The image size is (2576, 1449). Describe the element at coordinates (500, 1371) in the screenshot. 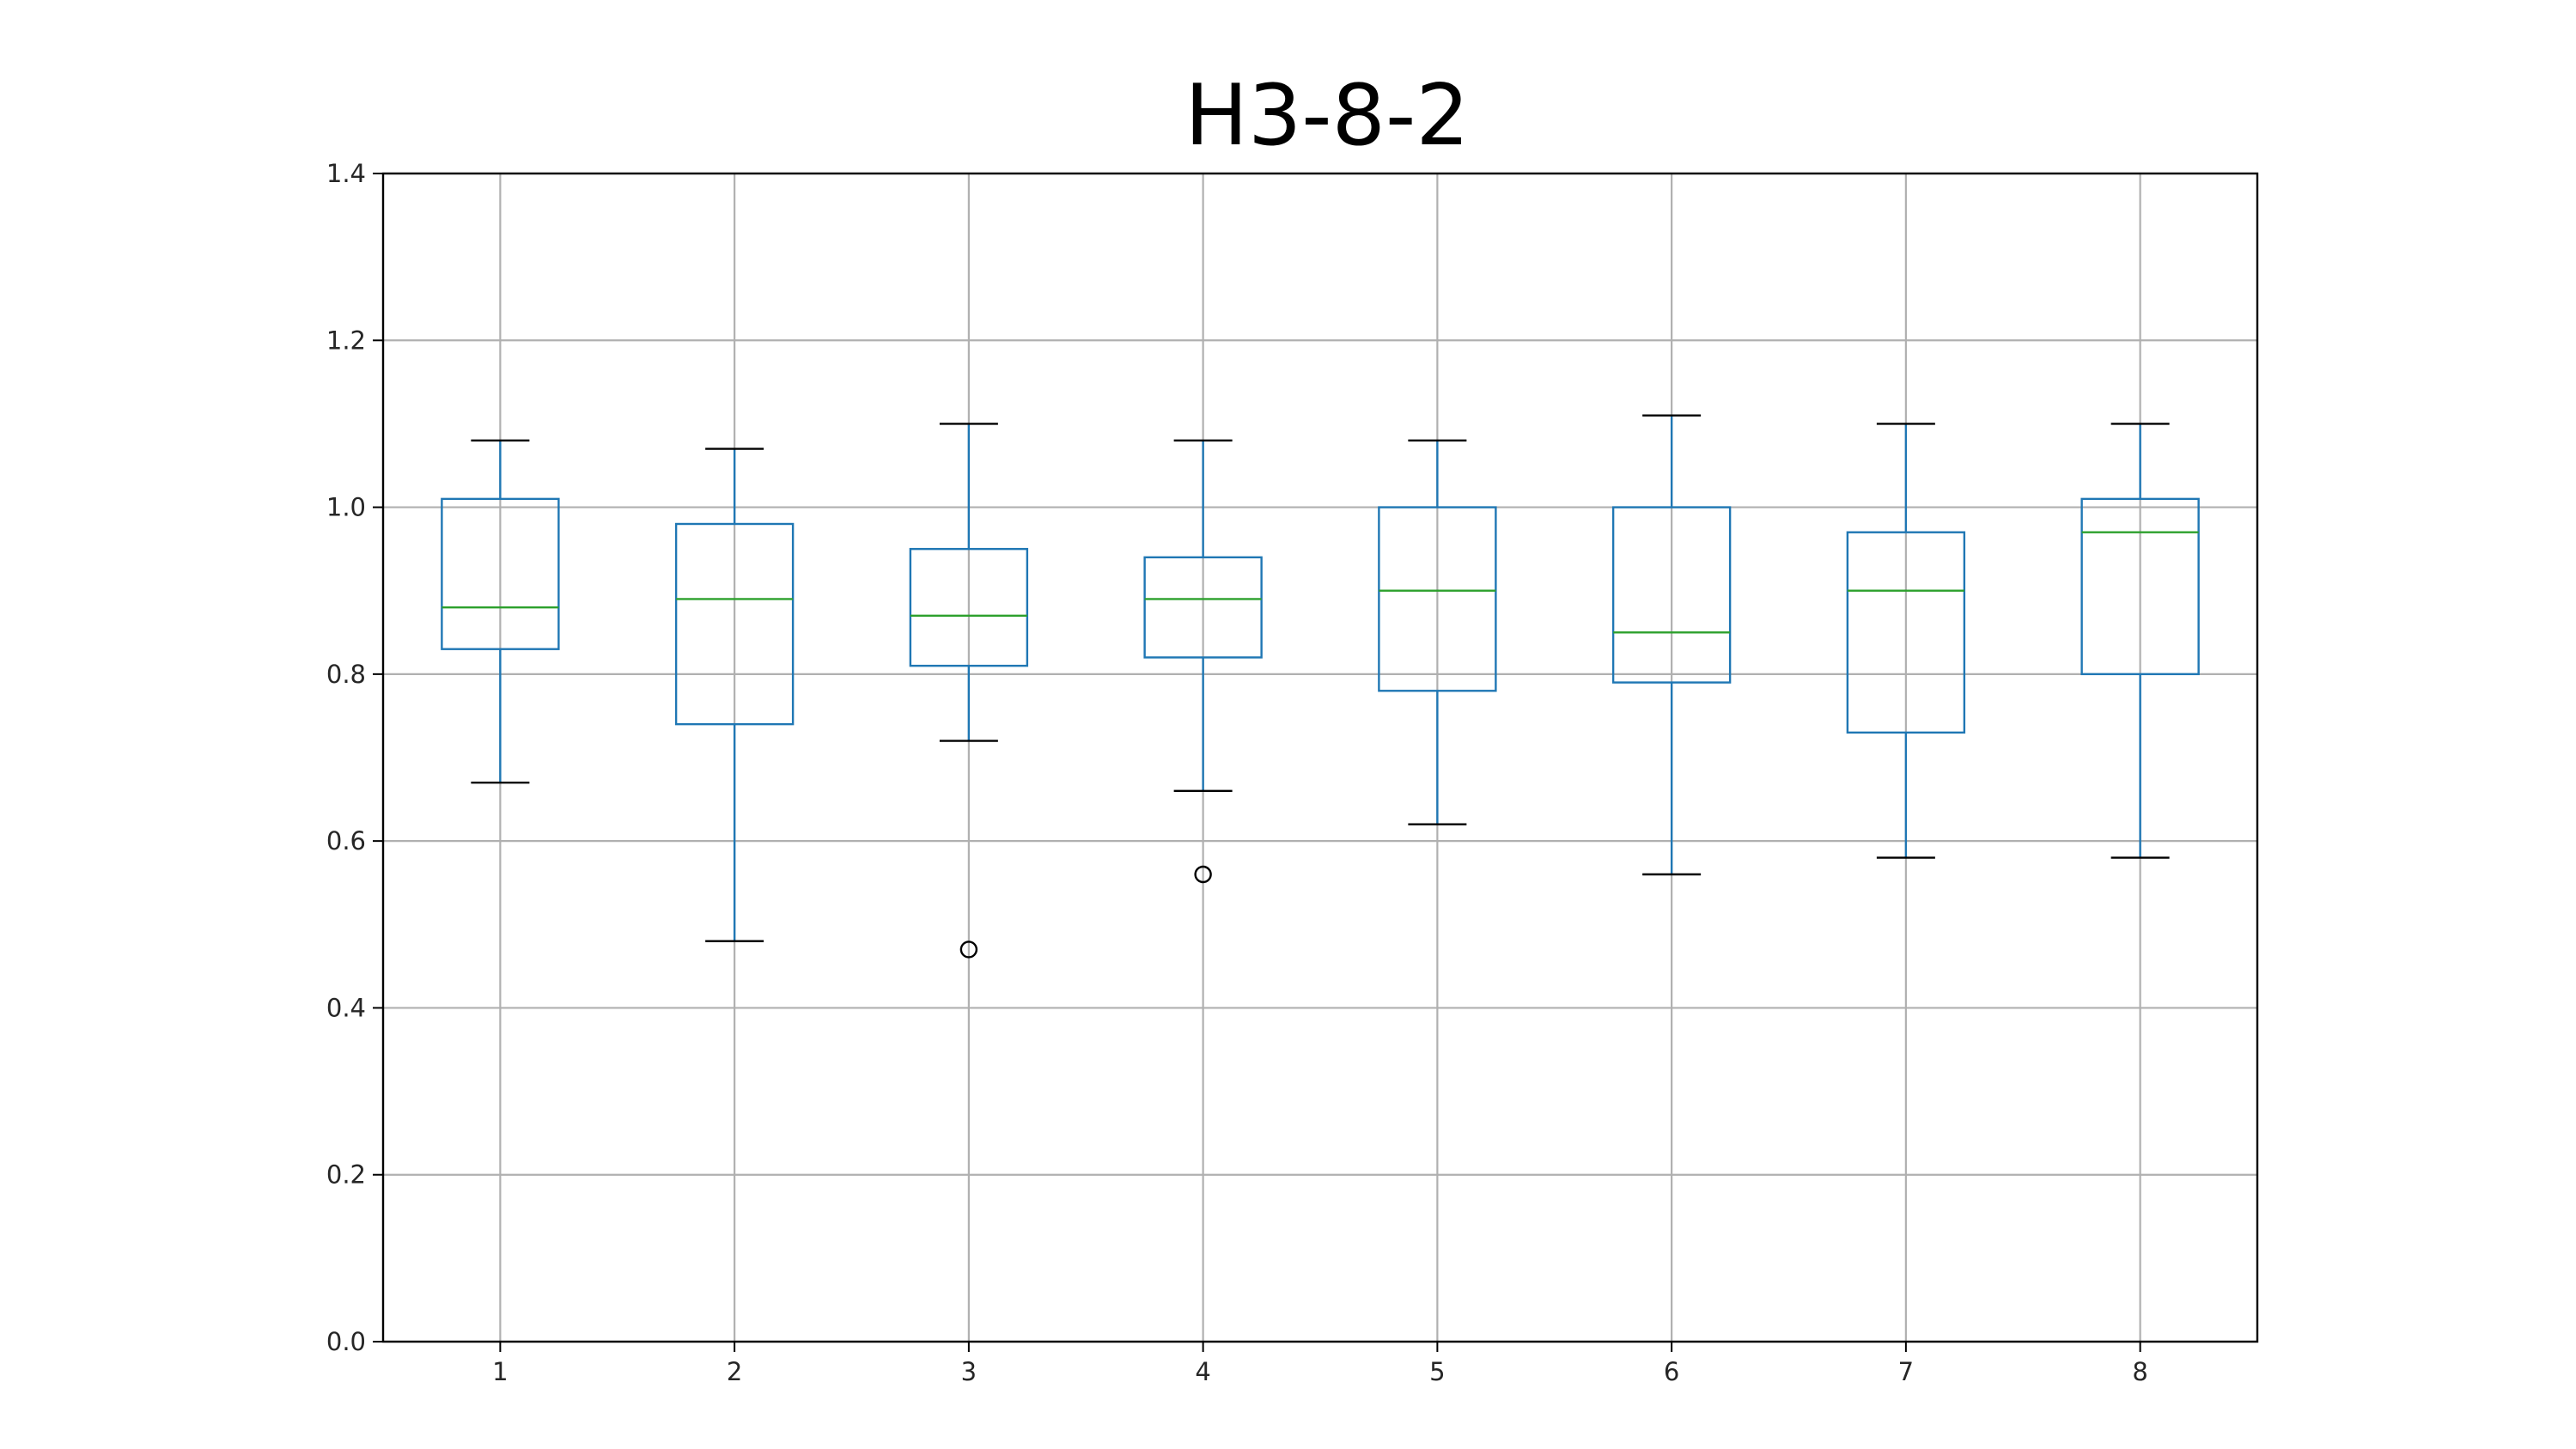

I see `x-tick-label: 1` at that location.